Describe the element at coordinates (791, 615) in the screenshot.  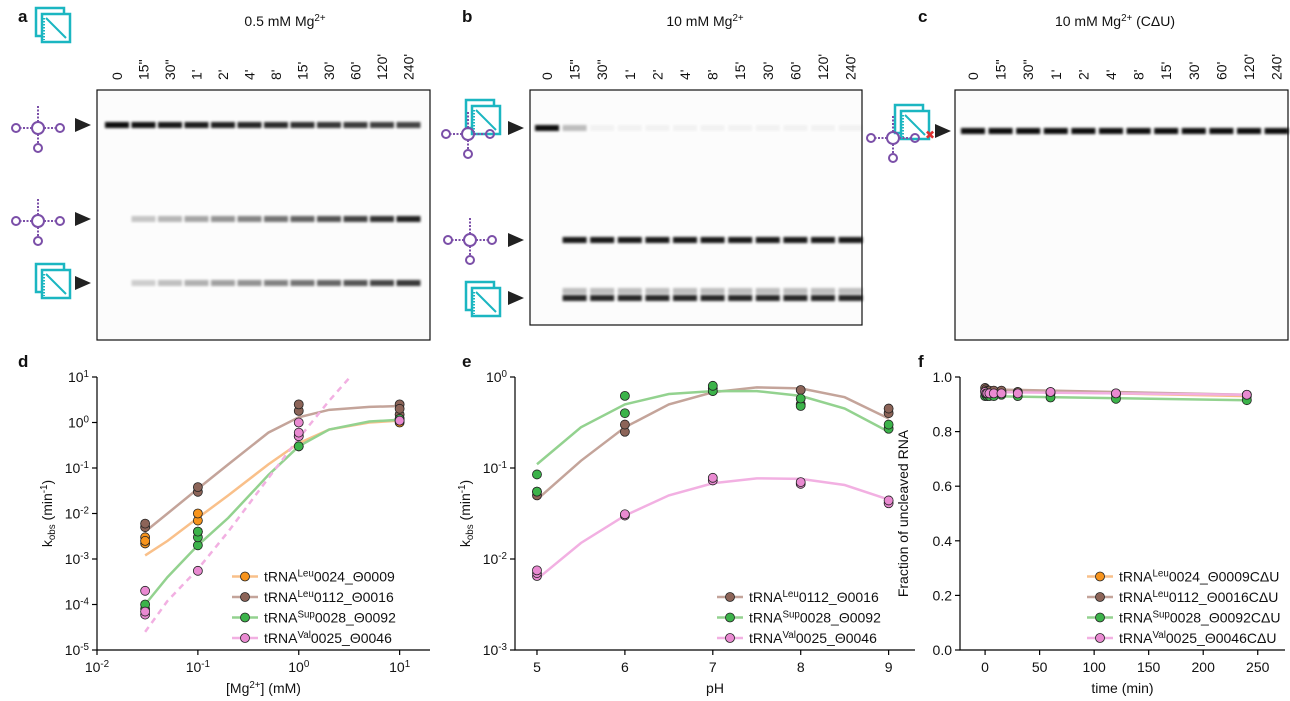
I see `text-part: Sup` at that location.